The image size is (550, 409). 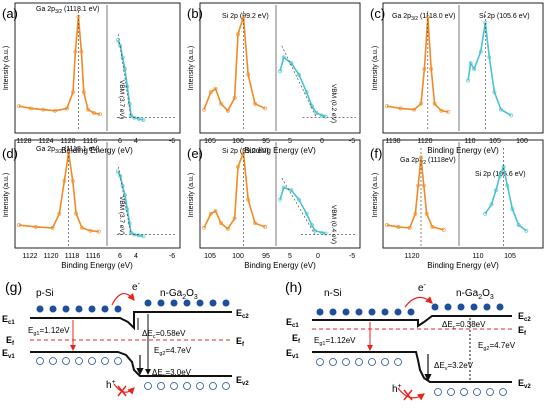 I want to click on delta-ev-label: ΔEv=3.2eV, so click(x=454, y=366).